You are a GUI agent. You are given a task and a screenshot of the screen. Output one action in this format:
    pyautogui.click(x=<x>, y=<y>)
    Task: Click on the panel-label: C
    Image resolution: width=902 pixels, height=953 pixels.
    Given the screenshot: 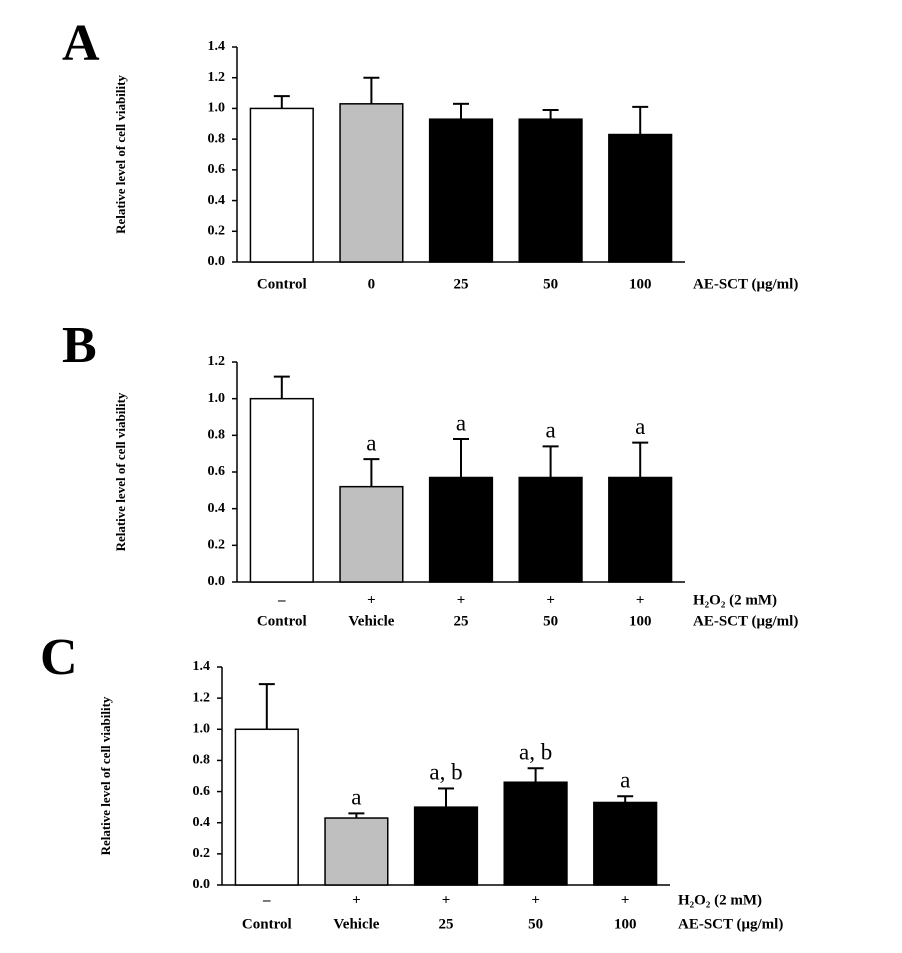 What is the action you would take?
    pyautogui.click(x=59, y=657)
    